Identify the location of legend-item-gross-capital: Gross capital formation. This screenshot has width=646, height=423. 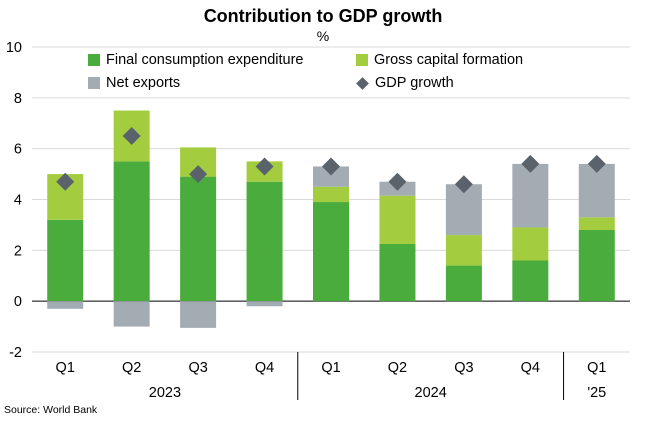
(439, 60).